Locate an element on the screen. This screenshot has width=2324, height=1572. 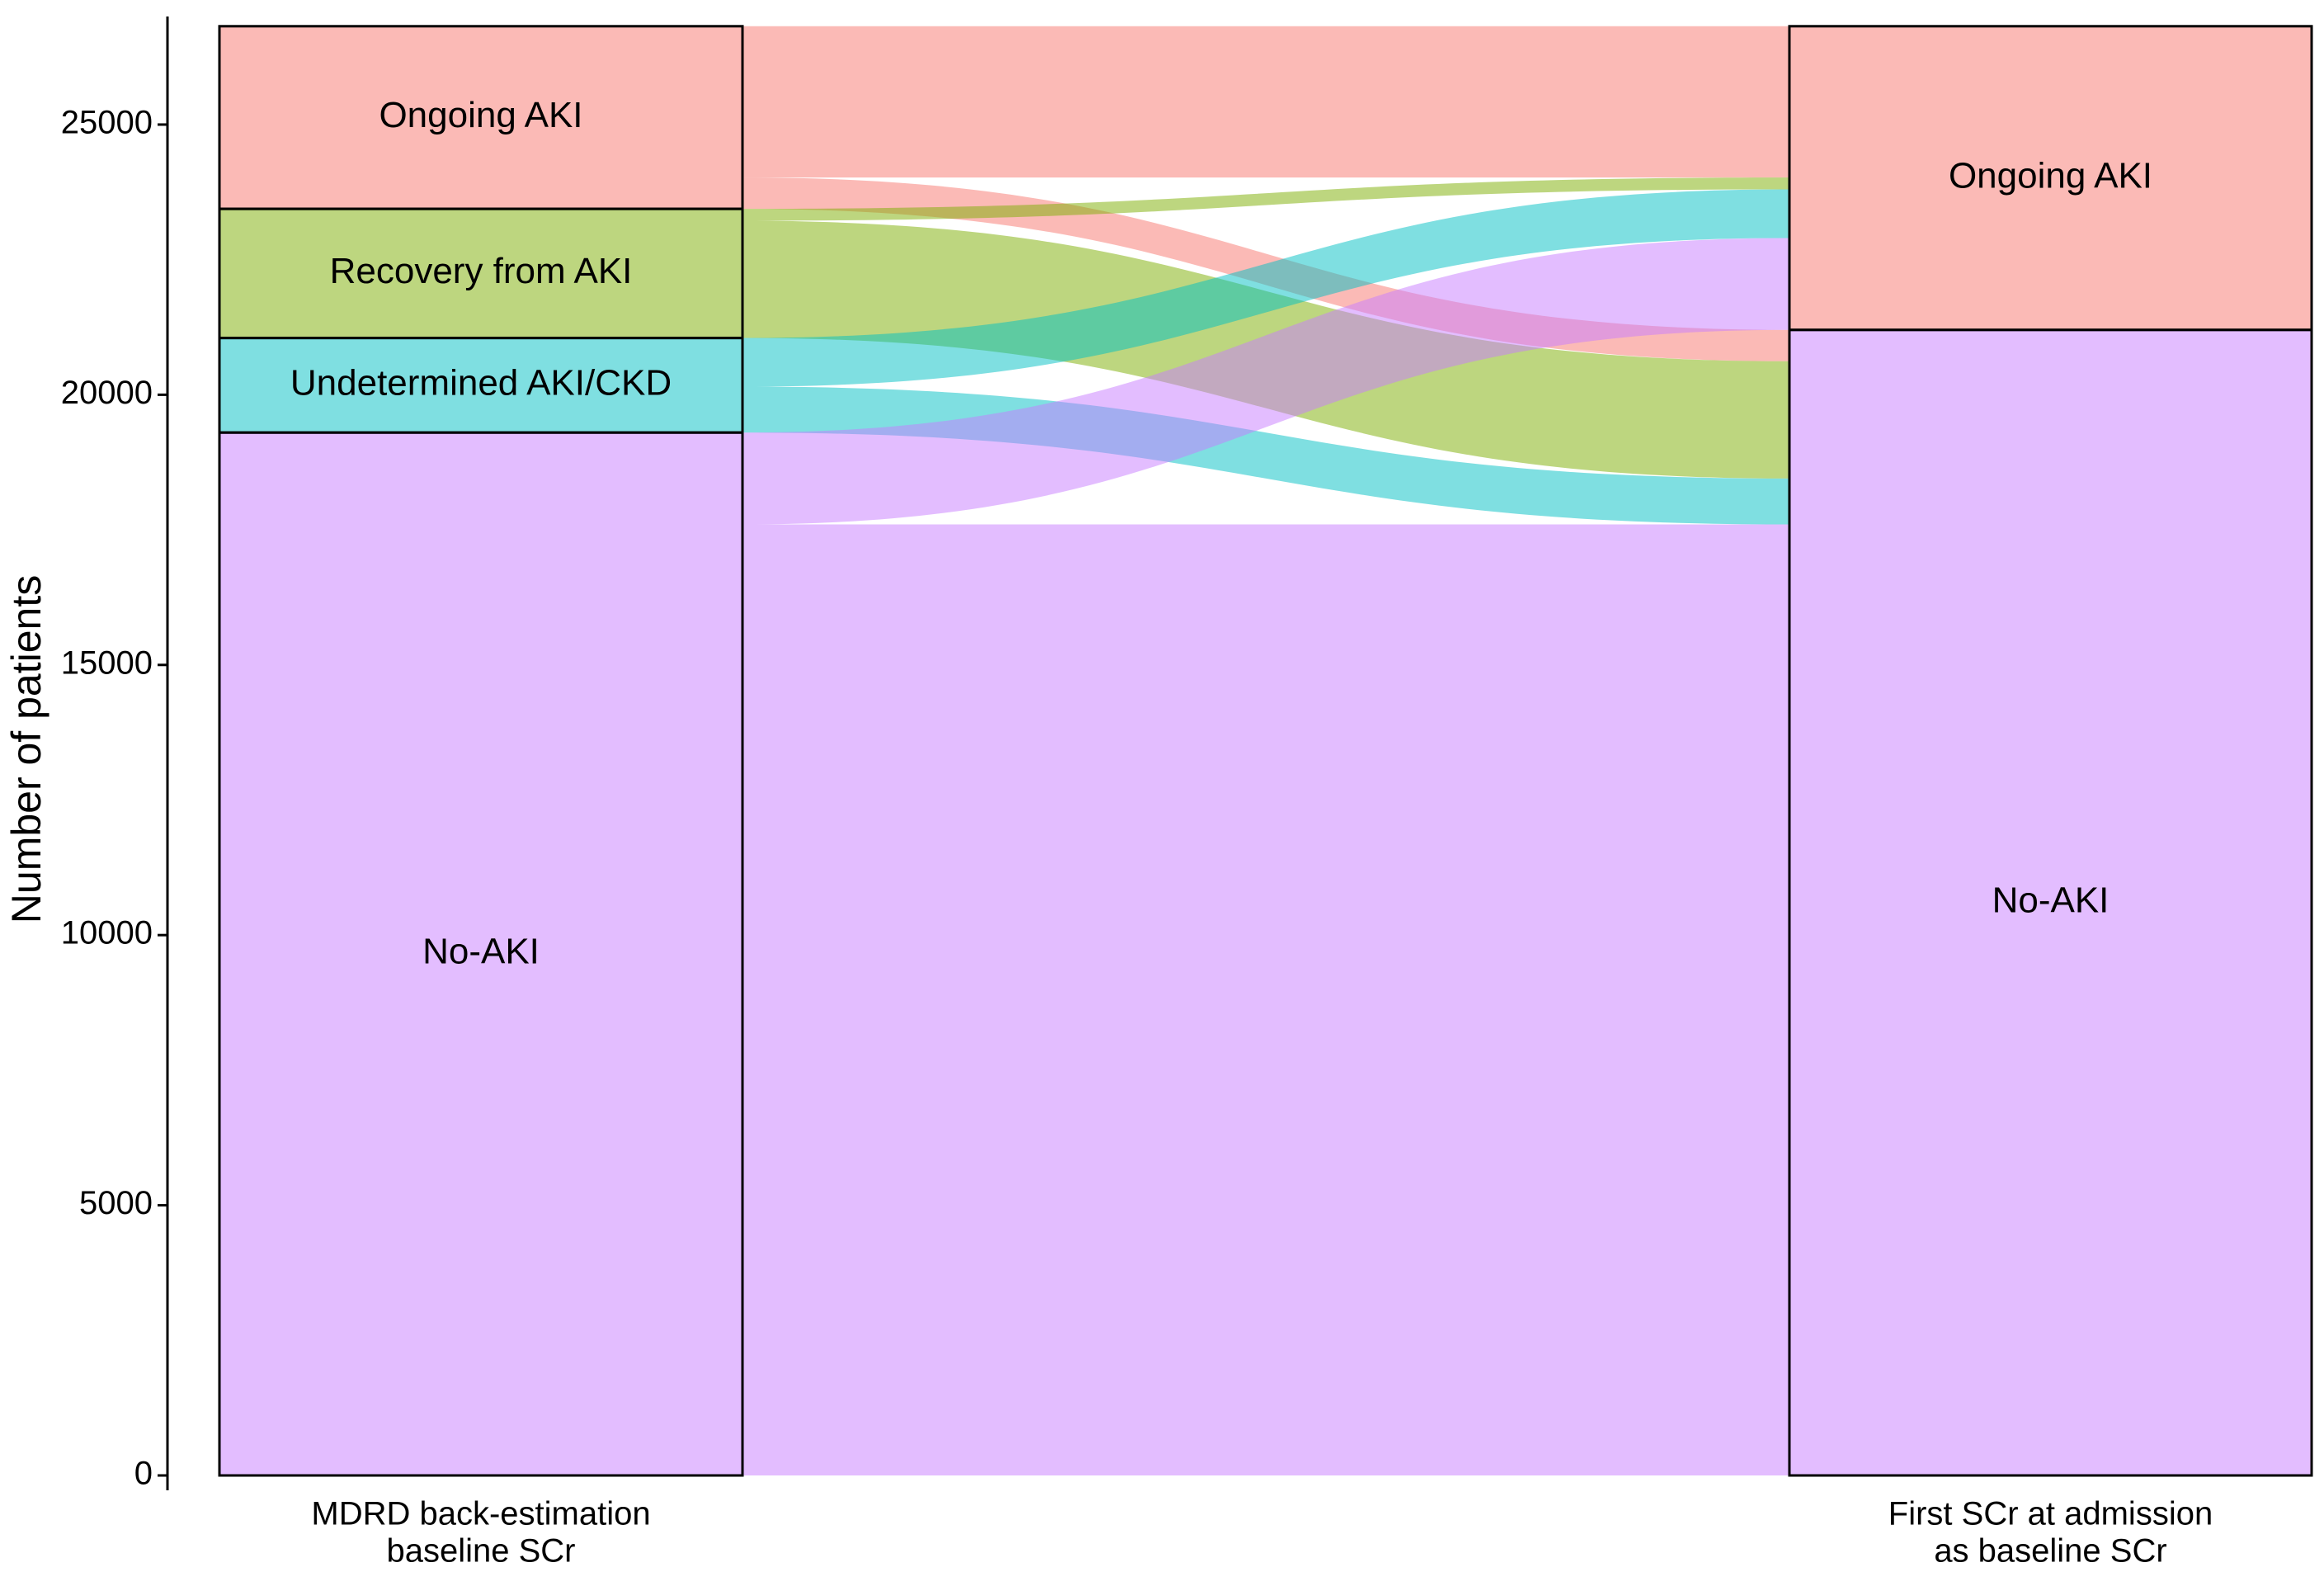
stratum-label: Undetermined AKI/CKD is located at coordinates (481, 384).